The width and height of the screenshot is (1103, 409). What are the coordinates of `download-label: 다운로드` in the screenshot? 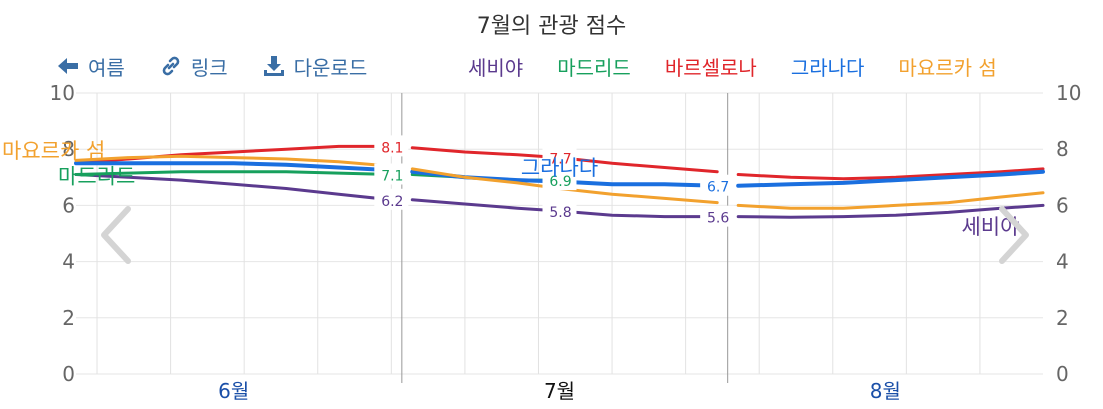 It's located at (330, 67).